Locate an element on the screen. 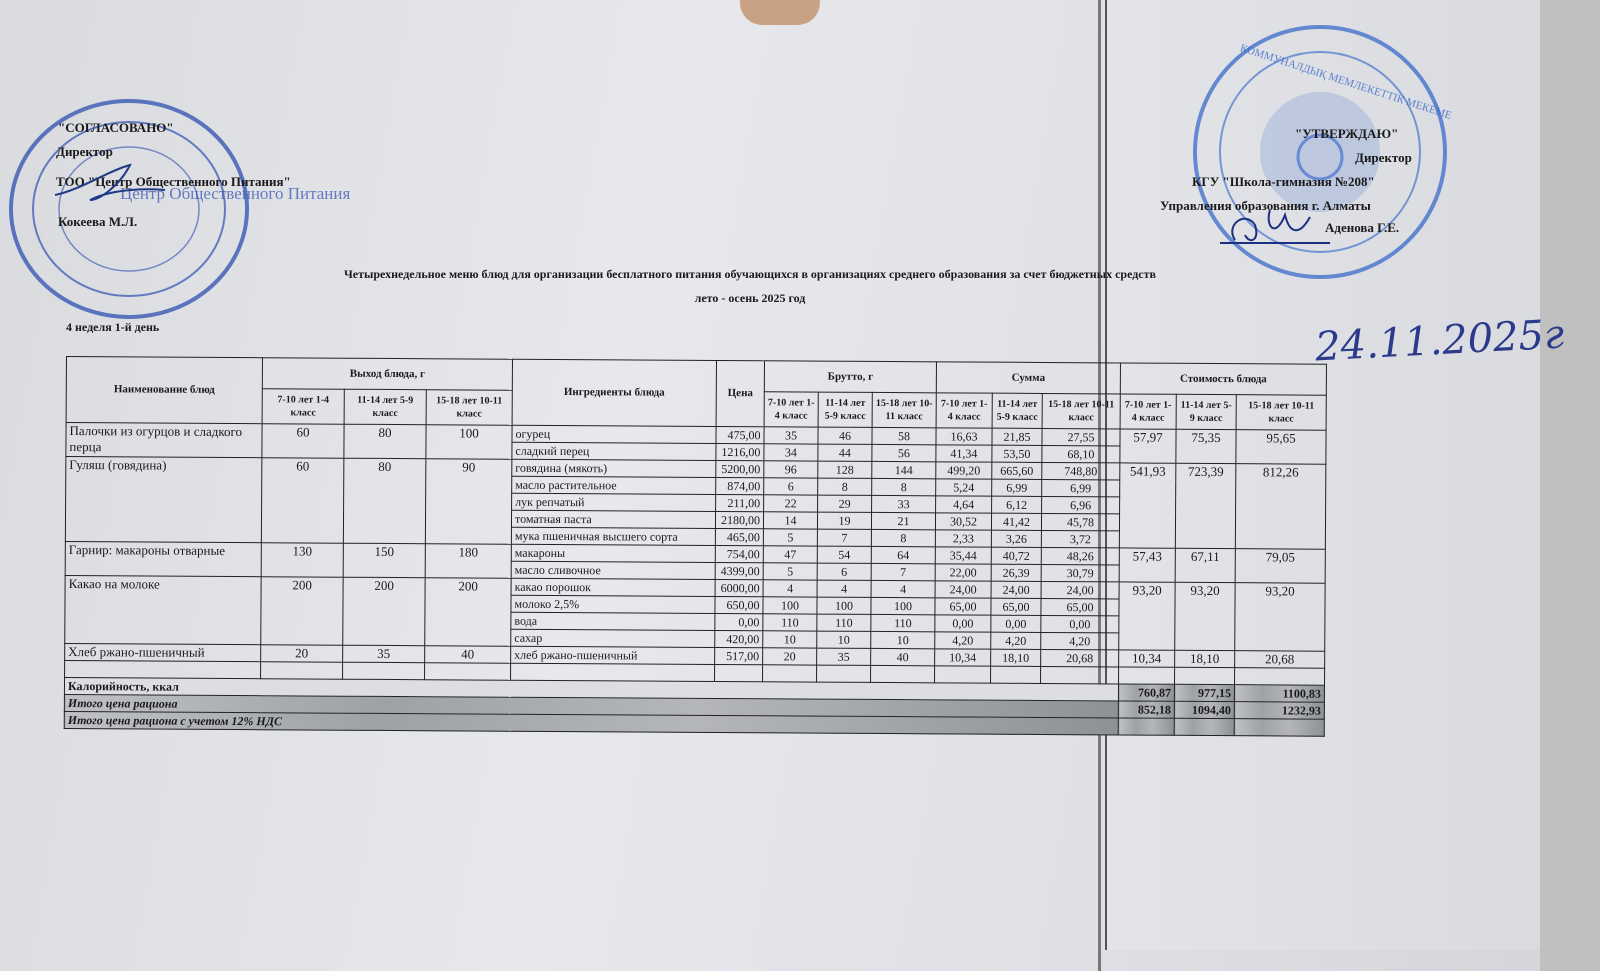 This screenshot has height=971, width=1600. dish-cost: 541,93 is located at coordinates (1147, 505).